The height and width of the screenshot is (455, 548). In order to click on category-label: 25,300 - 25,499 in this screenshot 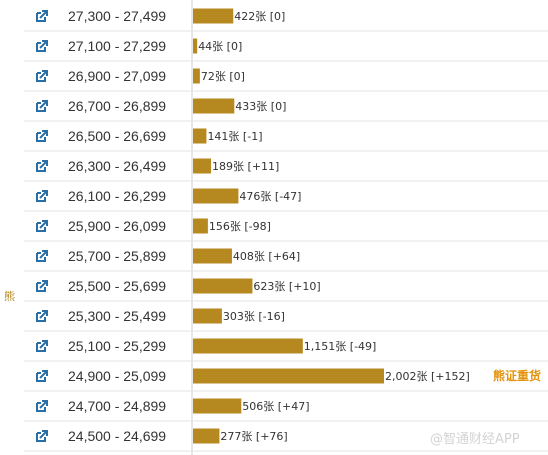, I will do `click(117, 316)`.